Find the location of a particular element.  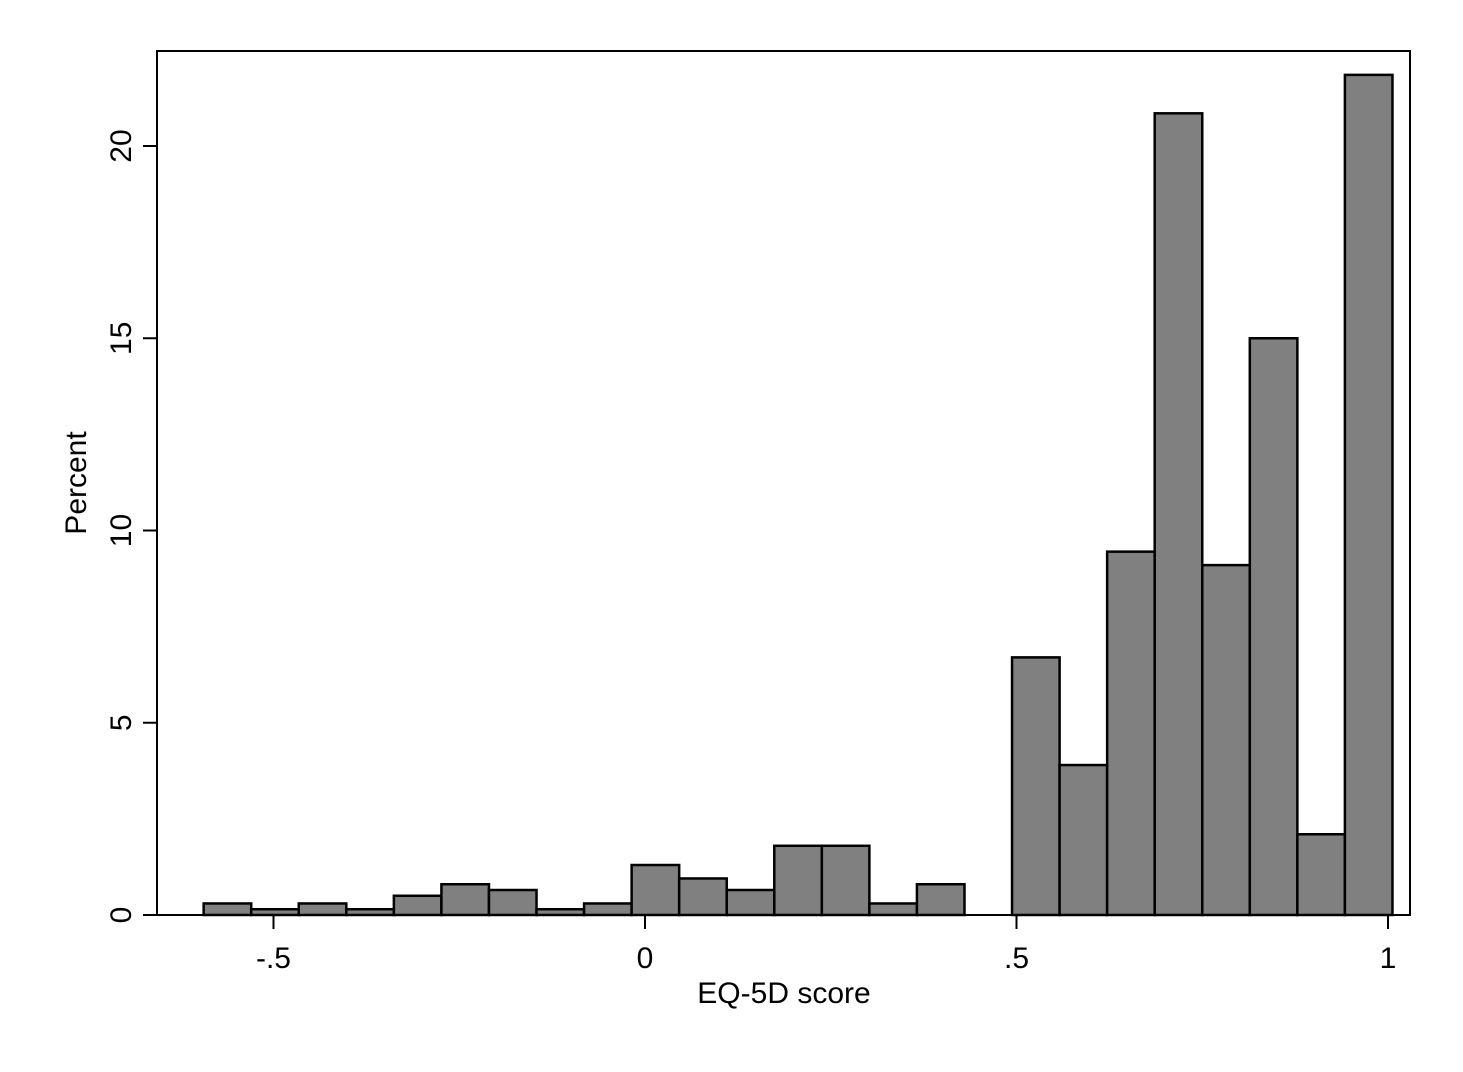

y-axis: 0 5 10 15 20 is located at coordinates (131, 526).